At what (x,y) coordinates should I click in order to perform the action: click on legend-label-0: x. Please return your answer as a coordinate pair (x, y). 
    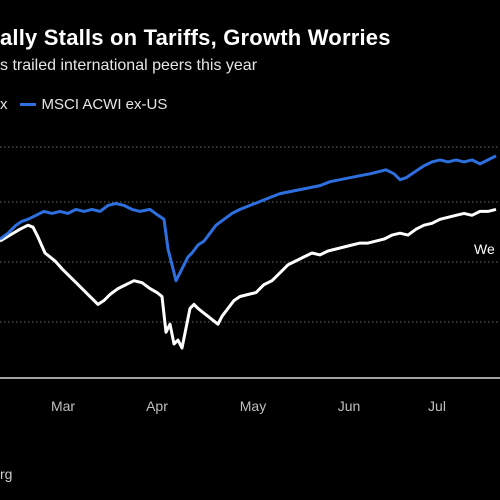
    Looking at the image, I should click on (4, 104).